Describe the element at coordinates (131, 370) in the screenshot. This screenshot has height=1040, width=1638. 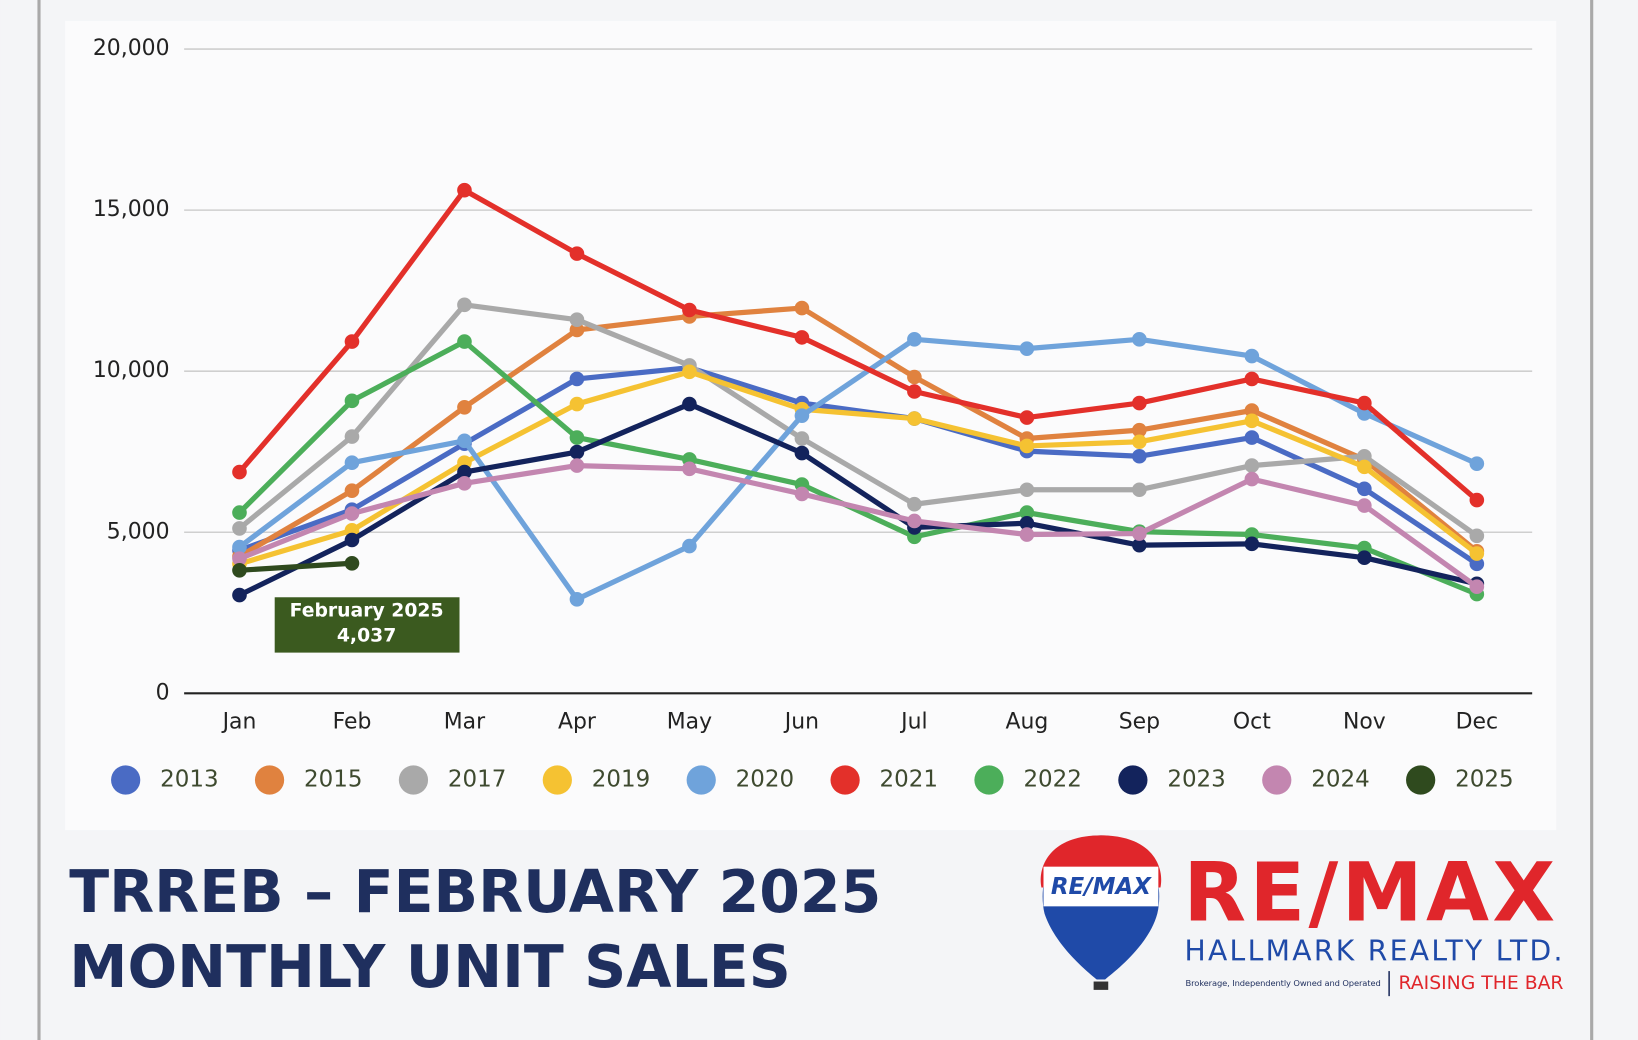
I see `y-tick-label: 10,000` at that location.